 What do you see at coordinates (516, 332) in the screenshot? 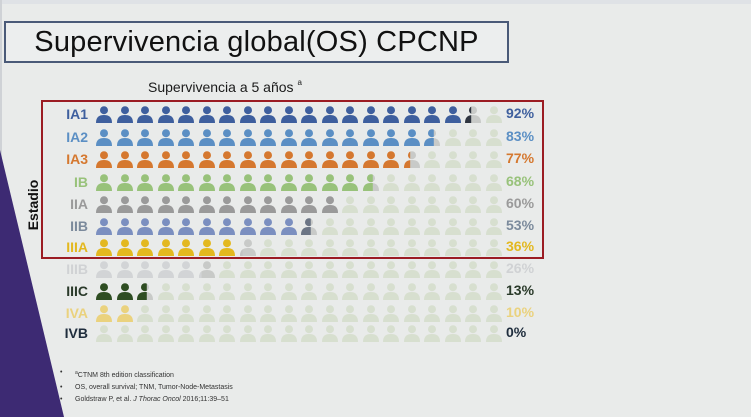
I see `percent-label: 0%` at bounding box center [516, 332].